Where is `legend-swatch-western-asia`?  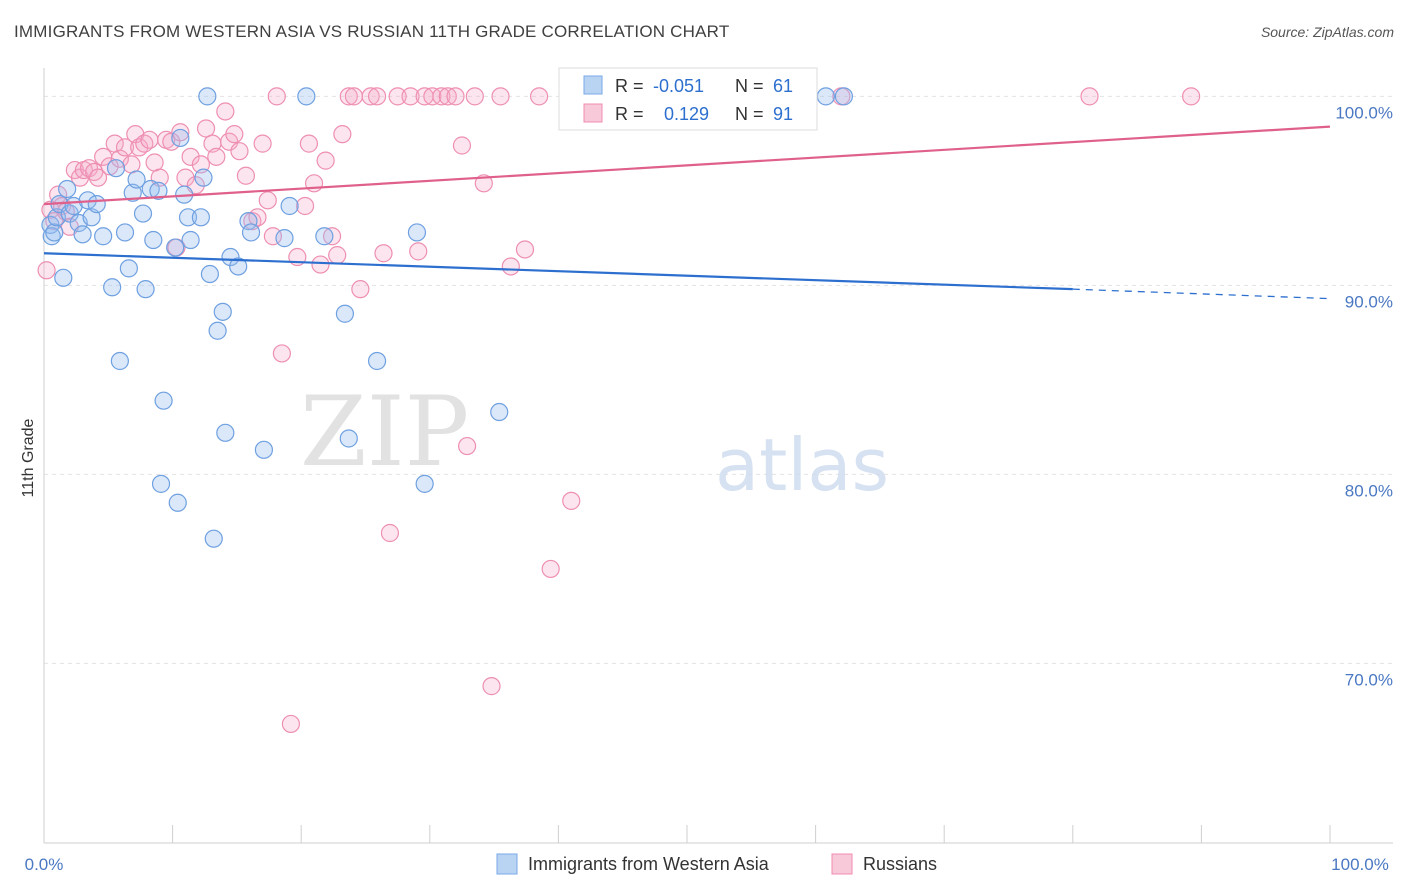 legend-swatch-western-asia is located at coordinates (593, 85).